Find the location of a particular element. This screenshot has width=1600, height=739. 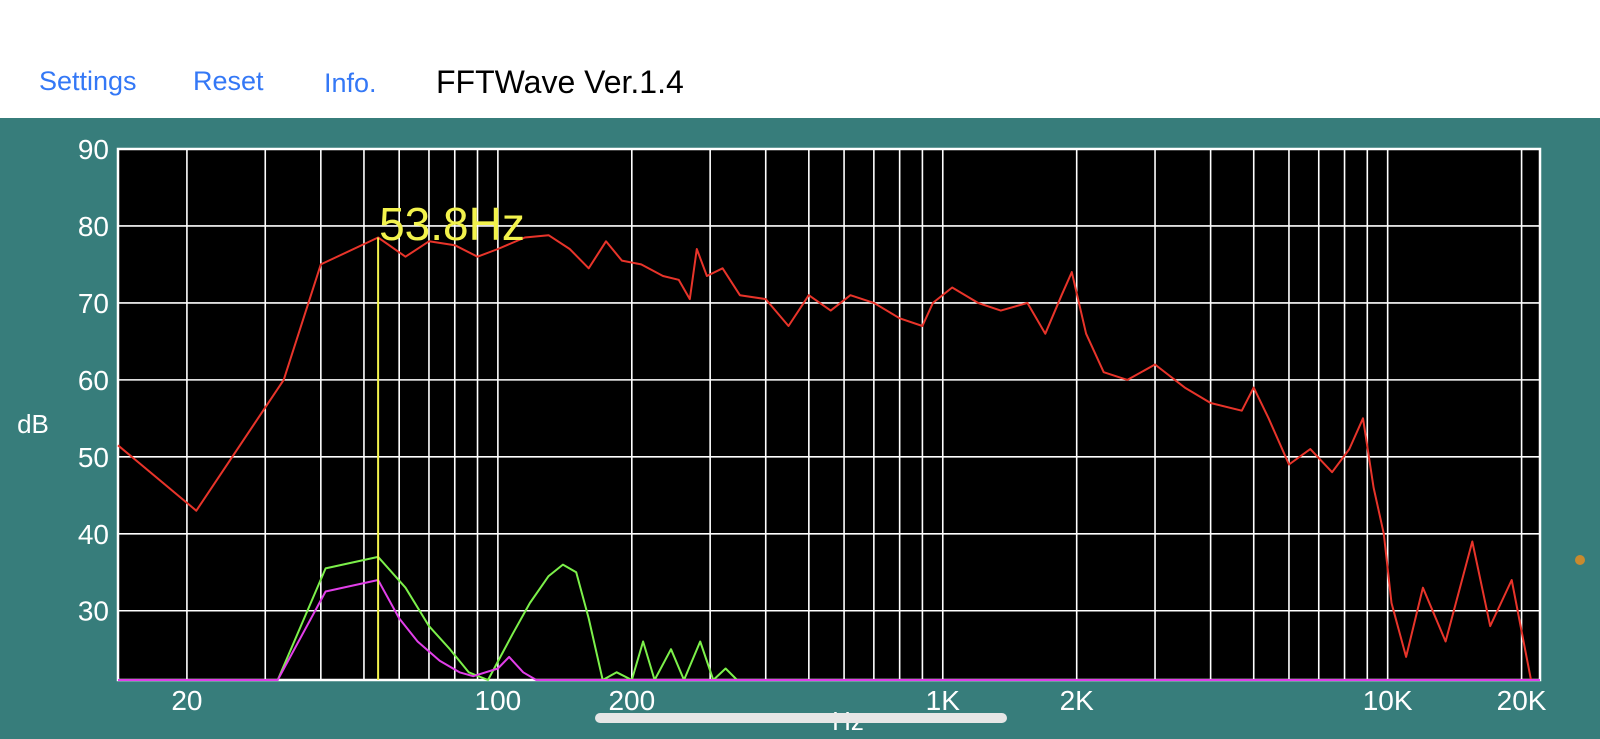

y-tick-label: 80 is located at coordinates (93, 226).